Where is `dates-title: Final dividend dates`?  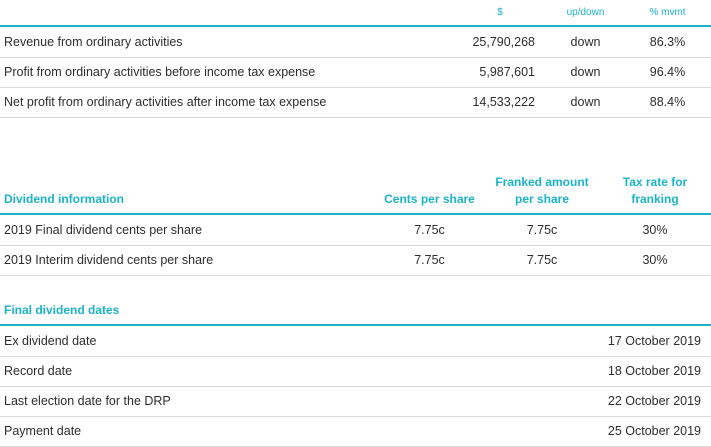
dates-title: Final dividend dates is located at coordinates (62, 310).